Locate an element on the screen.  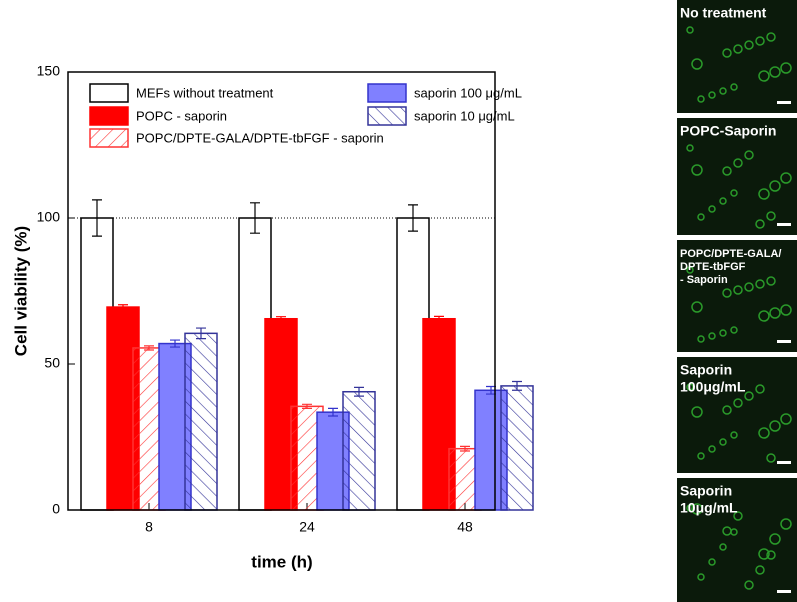
x-tick-label: 24 is located at coordinates (307, 527).